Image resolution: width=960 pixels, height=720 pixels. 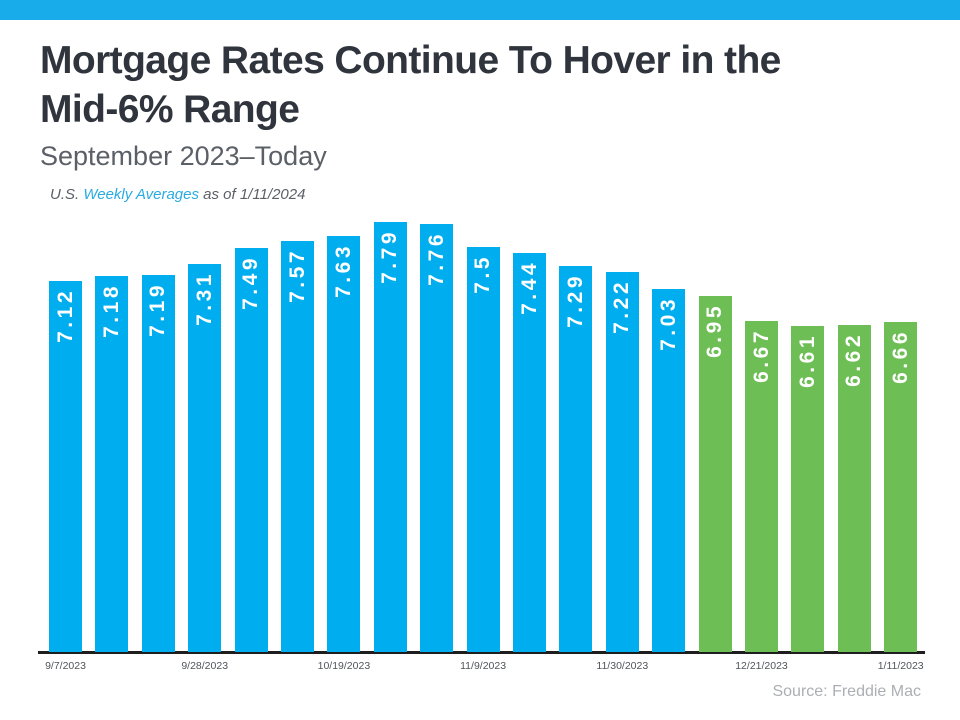 I want to click on chart-note: U.S. Weekly Averages as of 1/11/2024, so click(x=177, y=194).